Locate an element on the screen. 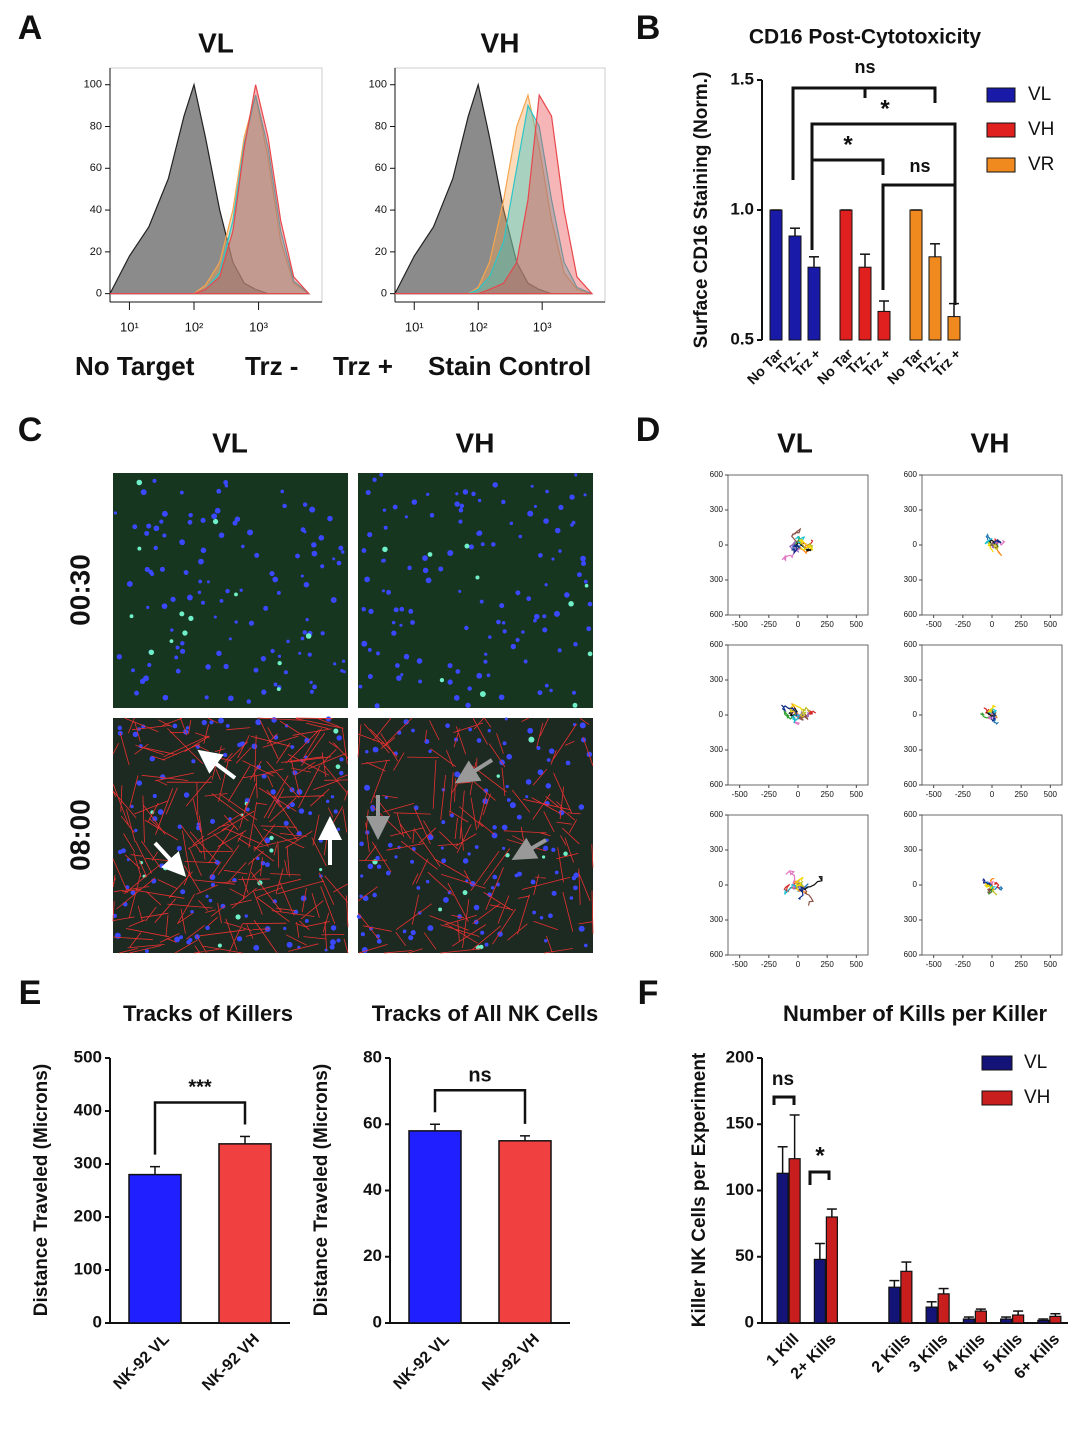 The image size is (1080, 1429). chart-title: VH is located at coordinates (500, 42).